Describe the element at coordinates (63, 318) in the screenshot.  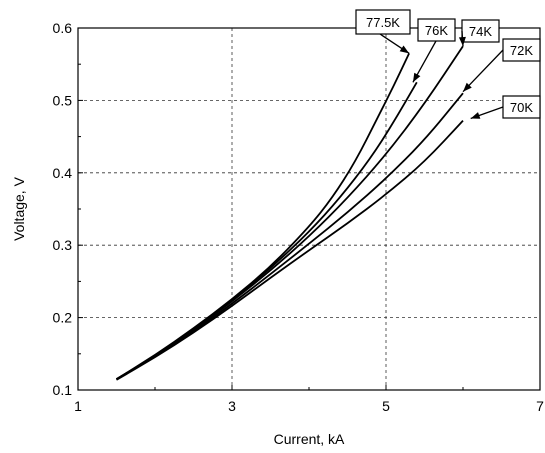
I see `y-tick-label: 0.2` at that location.